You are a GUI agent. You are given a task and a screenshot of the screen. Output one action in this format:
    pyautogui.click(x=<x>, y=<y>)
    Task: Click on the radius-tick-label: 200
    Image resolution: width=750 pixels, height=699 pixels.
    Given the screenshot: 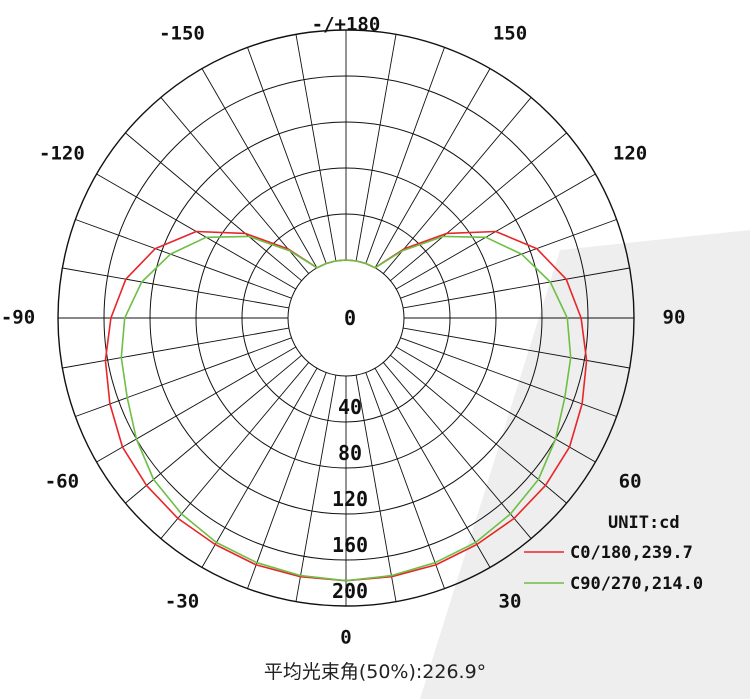 What is the action you would take?
    pyautogui.click(x=350, y=591)
    